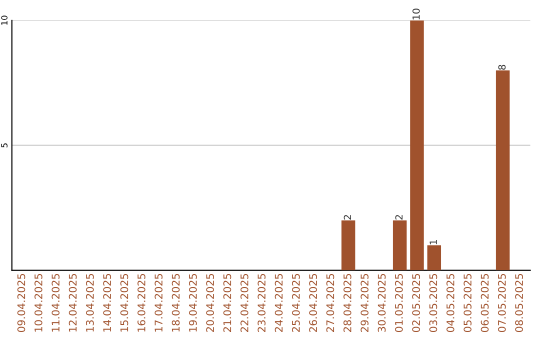 This screenshot has width=540, height=340. What do you see at coordinates (502, 303) in the screenshot?
I see `x-tick-label: 07.05.2025` at bounding box center [502, 303].